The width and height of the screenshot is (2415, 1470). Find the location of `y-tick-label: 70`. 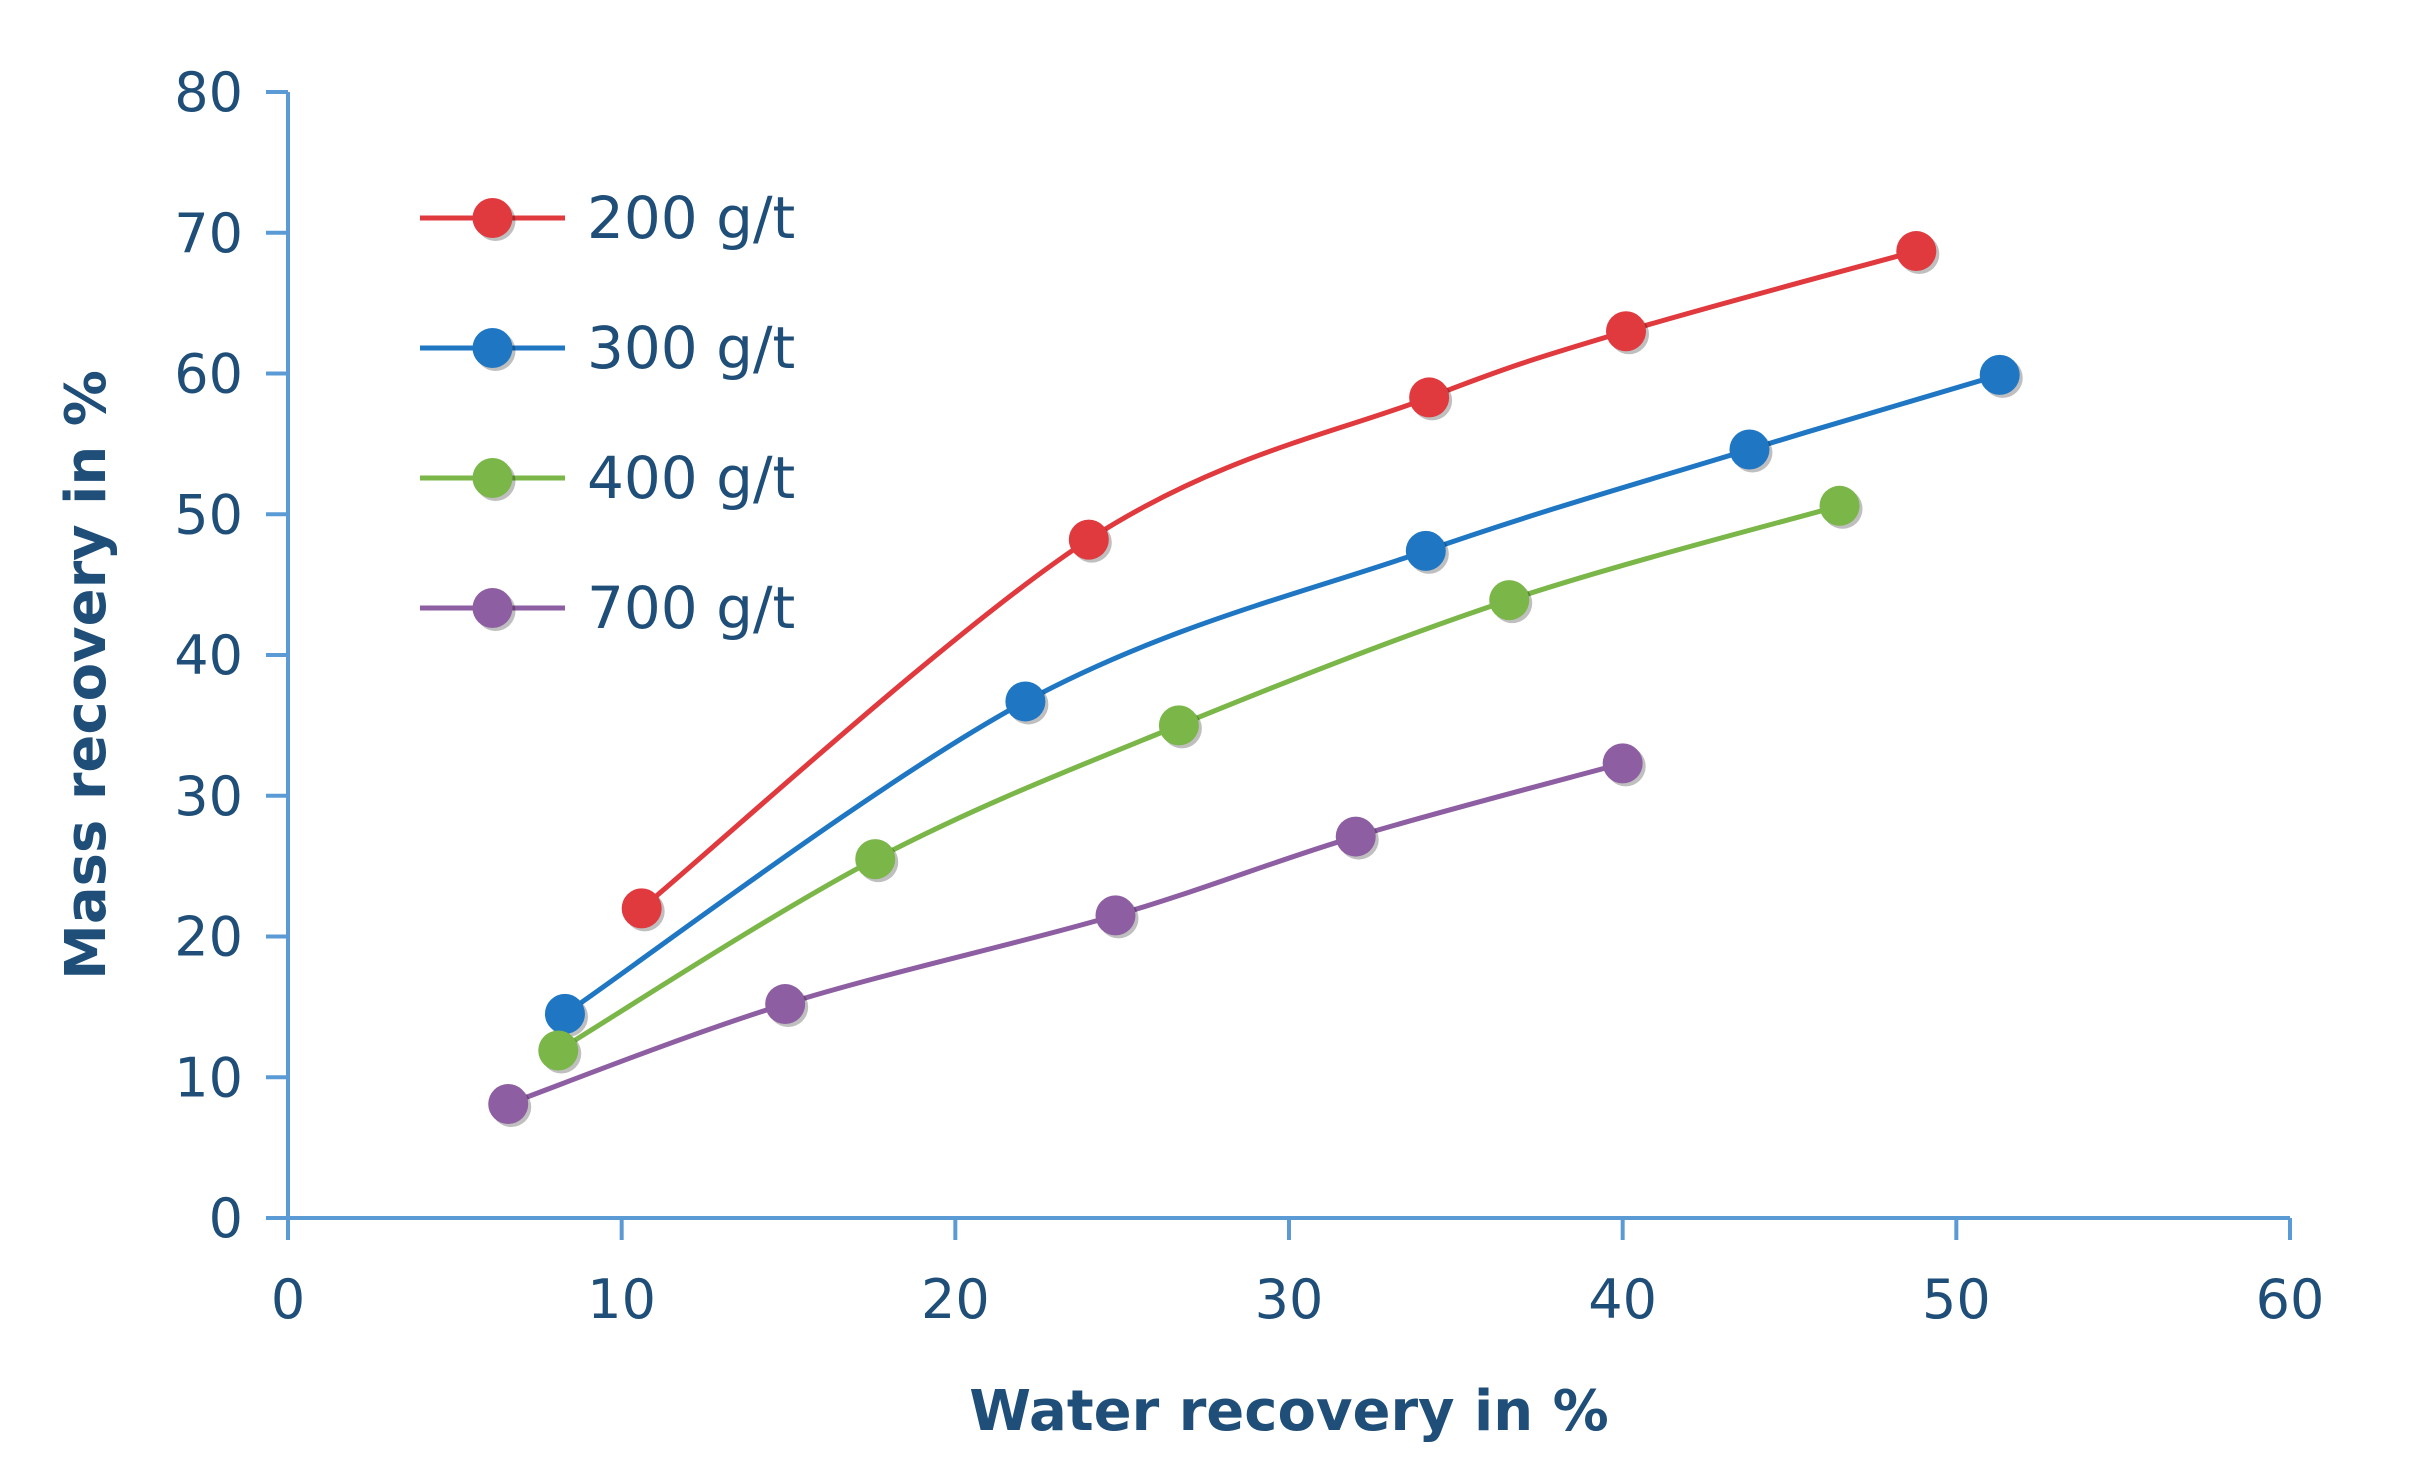

y-tick-label: 70 is located at coordinates (208, 233).